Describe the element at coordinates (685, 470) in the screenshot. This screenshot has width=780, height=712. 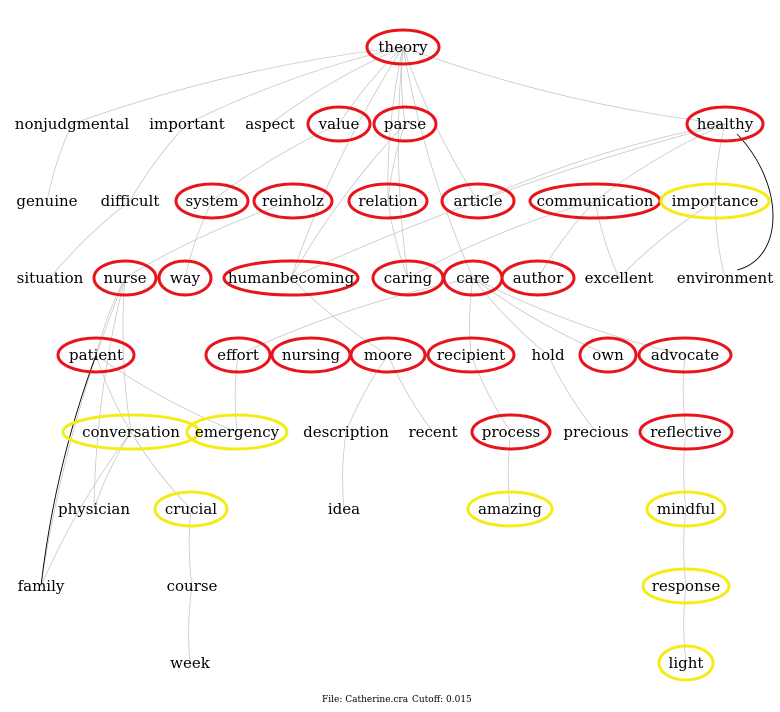
I see `edge-reflective-mindful` at that location.